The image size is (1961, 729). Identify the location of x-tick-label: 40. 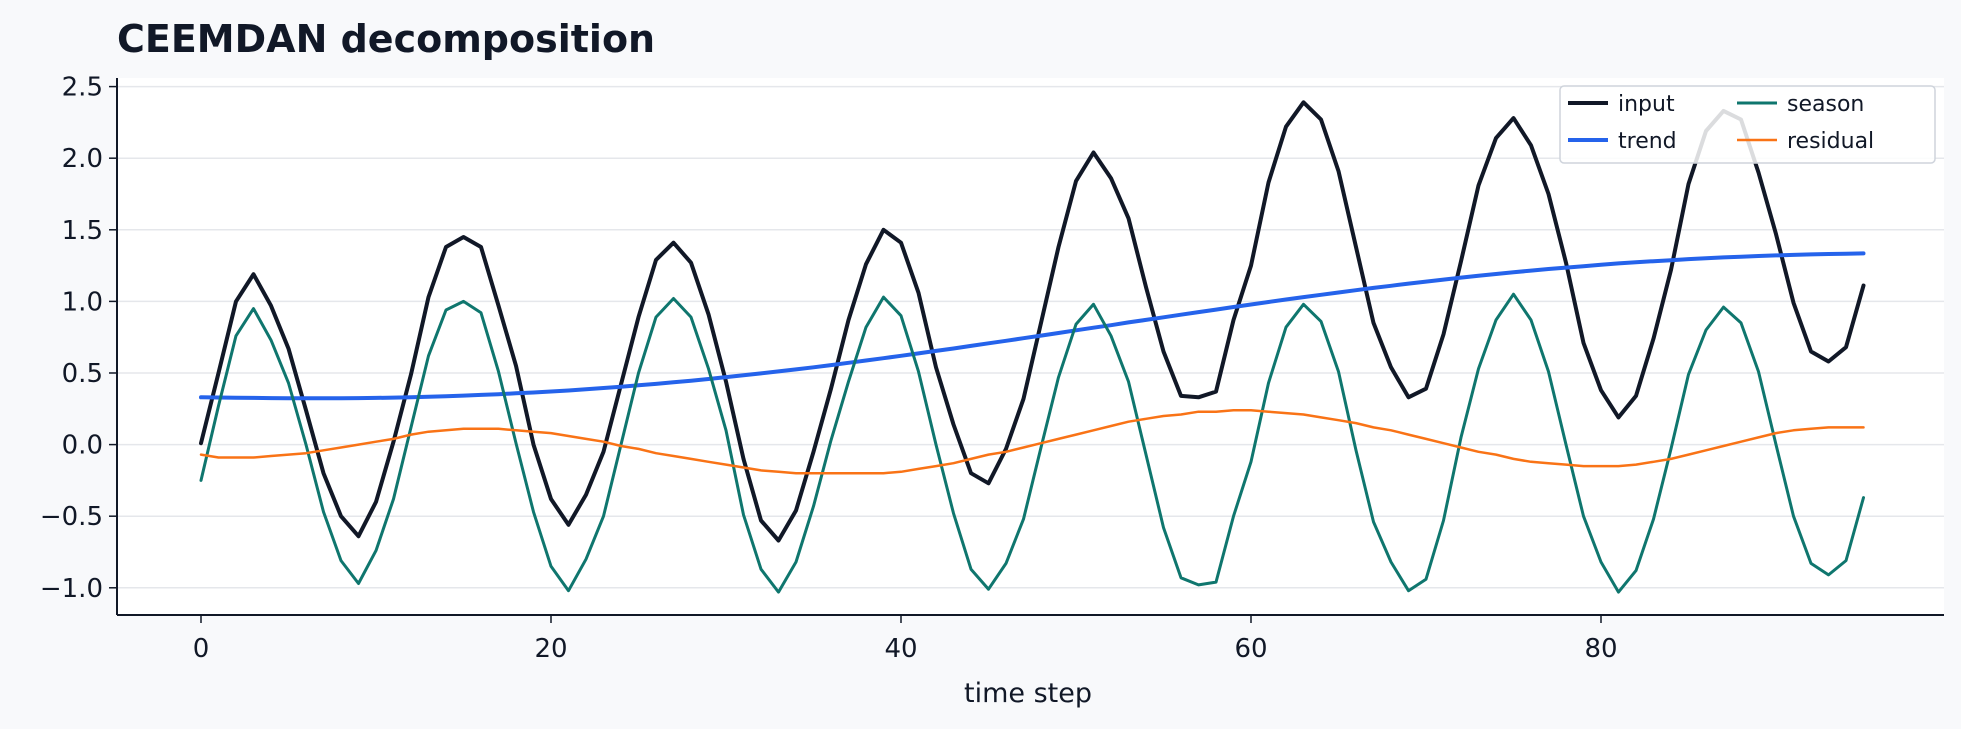
(900, 649).